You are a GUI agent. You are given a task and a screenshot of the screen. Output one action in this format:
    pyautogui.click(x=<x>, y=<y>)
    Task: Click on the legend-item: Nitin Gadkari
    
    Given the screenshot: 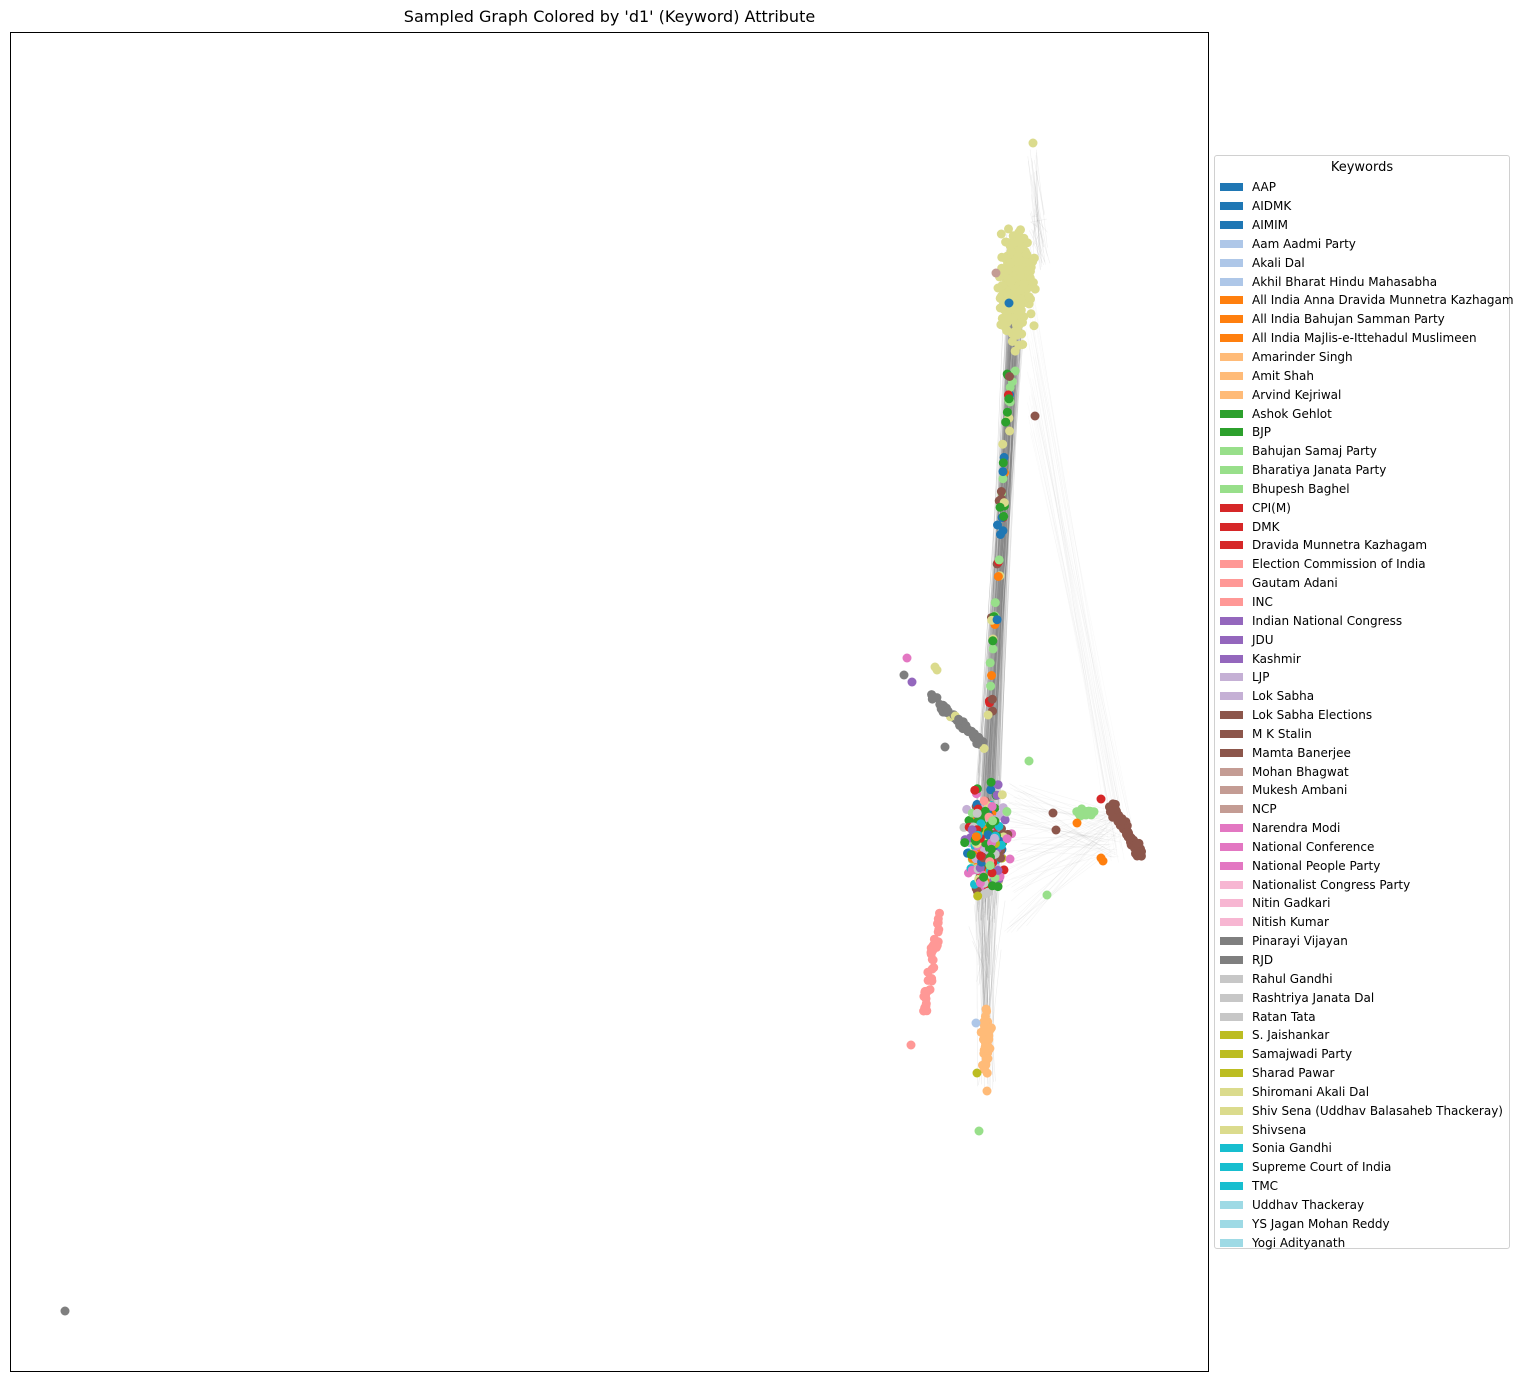 What is the action you would take?
    pyautogui.click(x=1367, y=903)
    